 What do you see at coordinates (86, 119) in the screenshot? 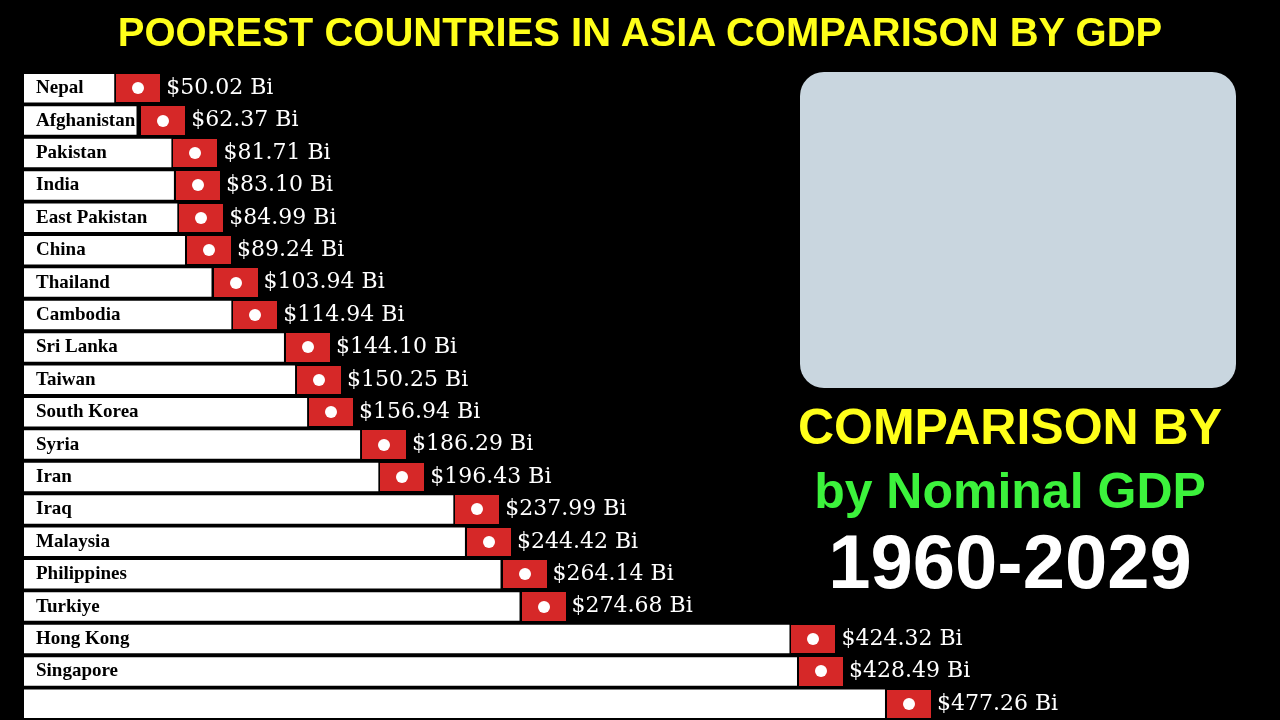
I see `y-tick-label: Afghanistan` at bounding box center [86, 119].